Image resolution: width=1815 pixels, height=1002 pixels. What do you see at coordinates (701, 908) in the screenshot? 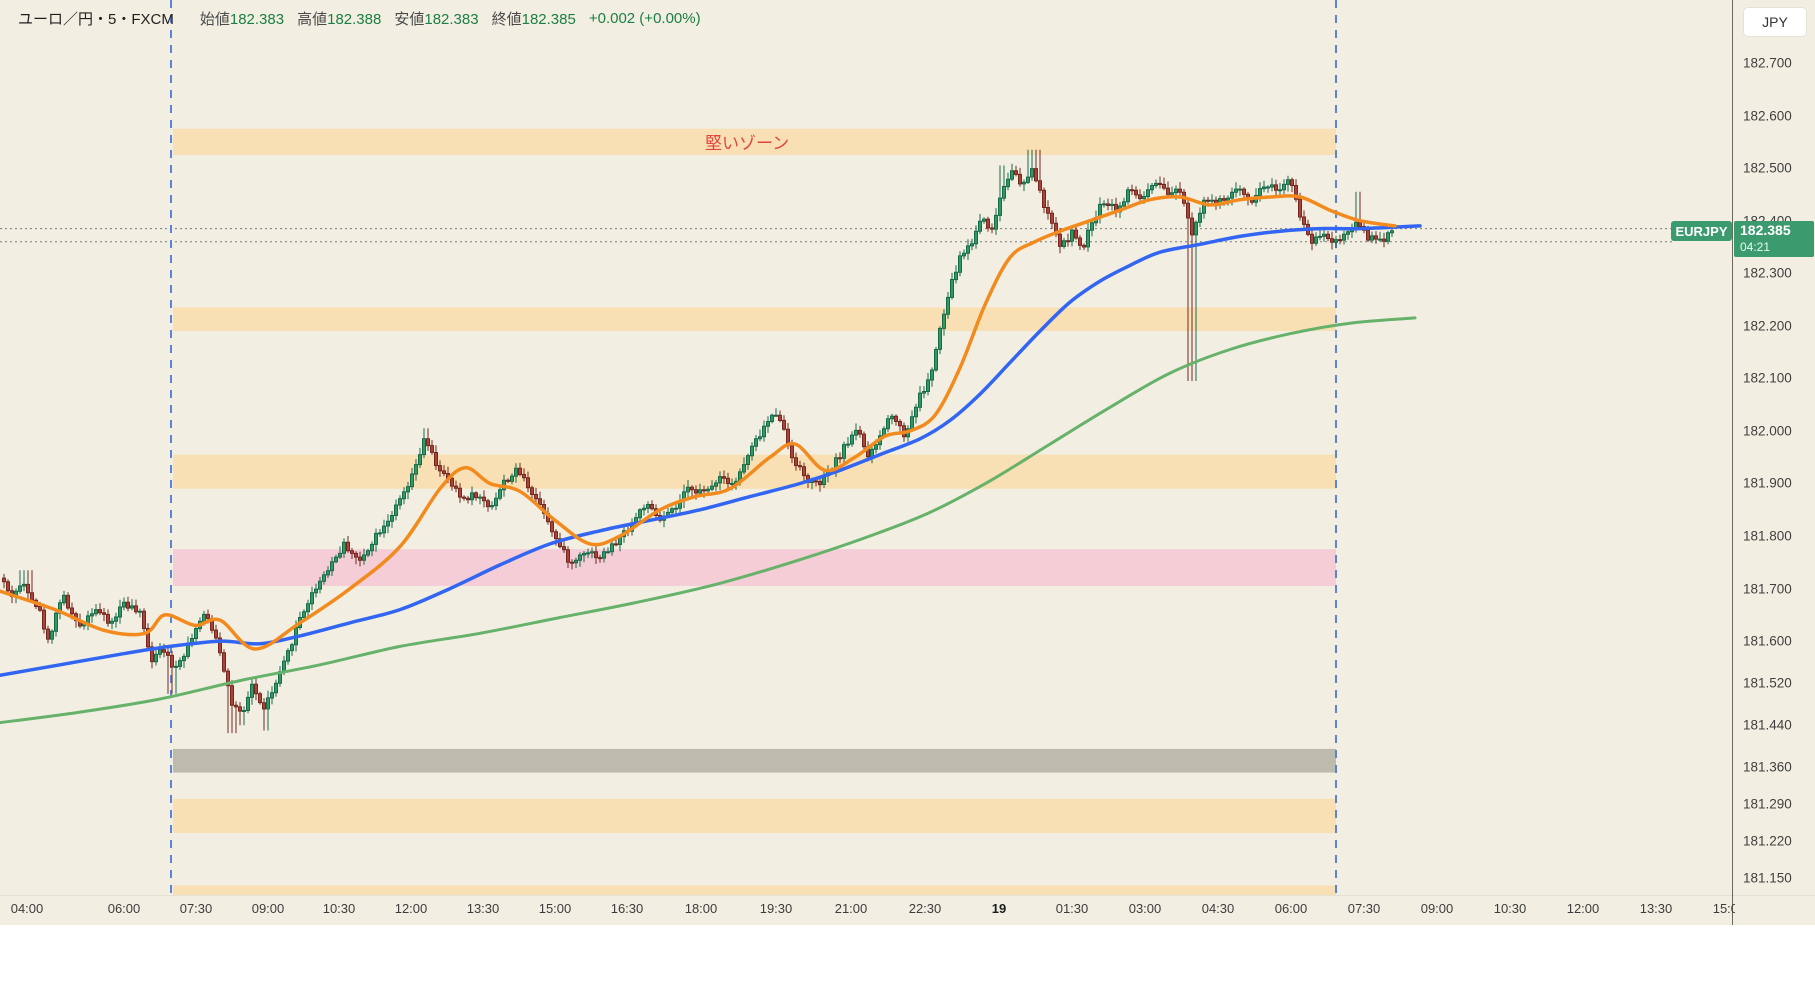
I see `time-axis-label: 18:00` at bounding box center [701, 908].